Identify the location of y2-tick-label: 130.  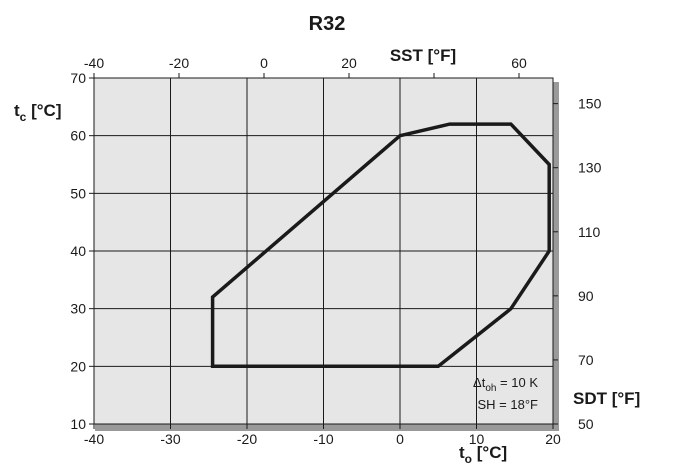
(590, 168).